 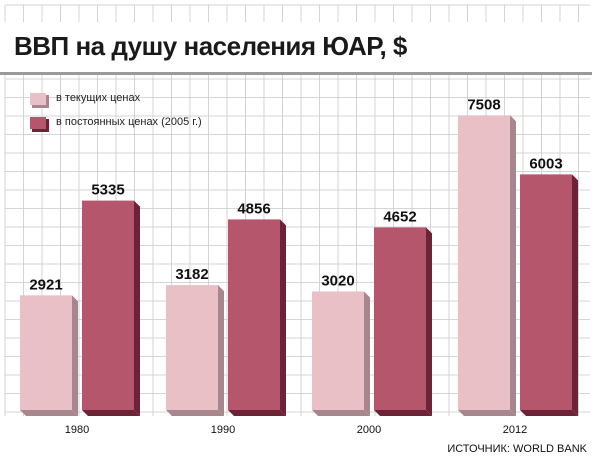 I want to click on bar-bottom-1990-current, so click(x=195, y=413).